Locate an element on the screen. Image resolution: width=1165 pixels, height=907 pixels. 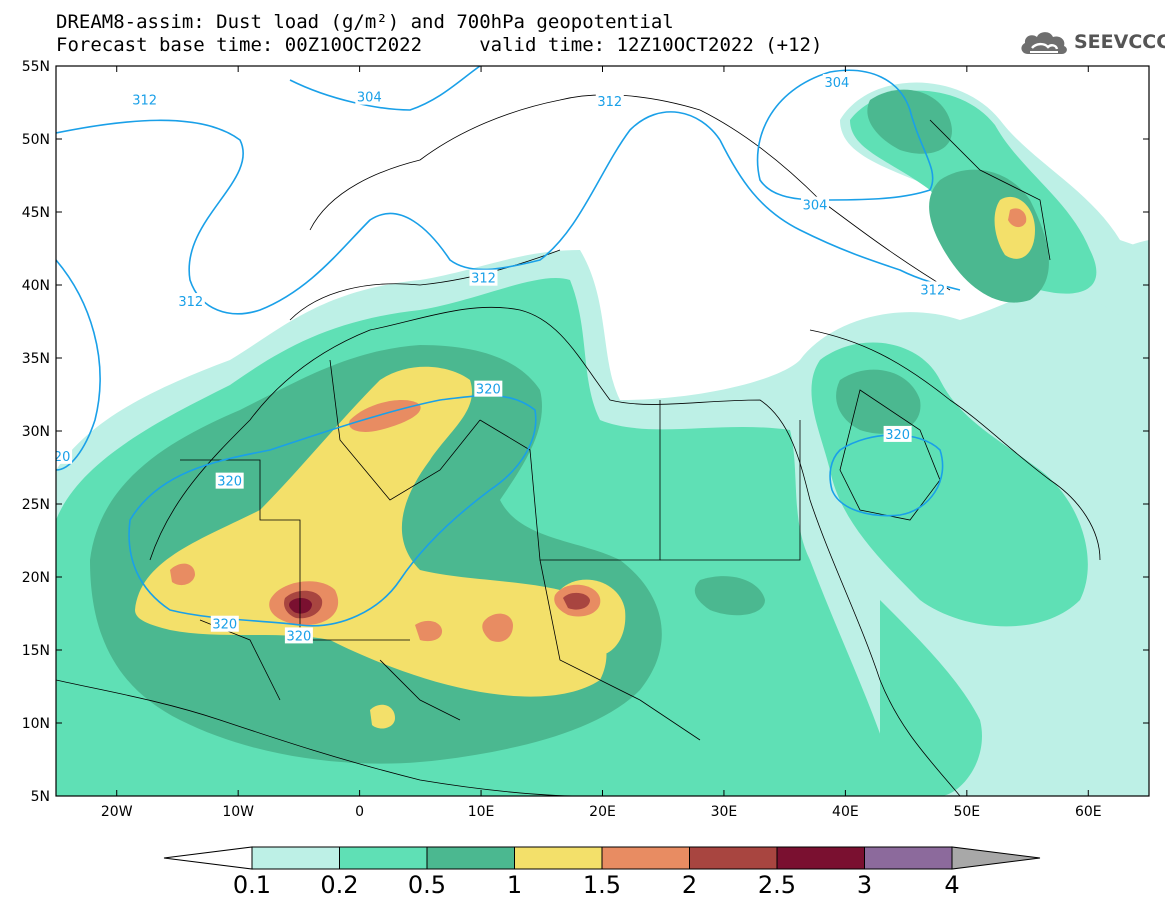
lon-tick-label: 0 is located at coordinates (359, 812).